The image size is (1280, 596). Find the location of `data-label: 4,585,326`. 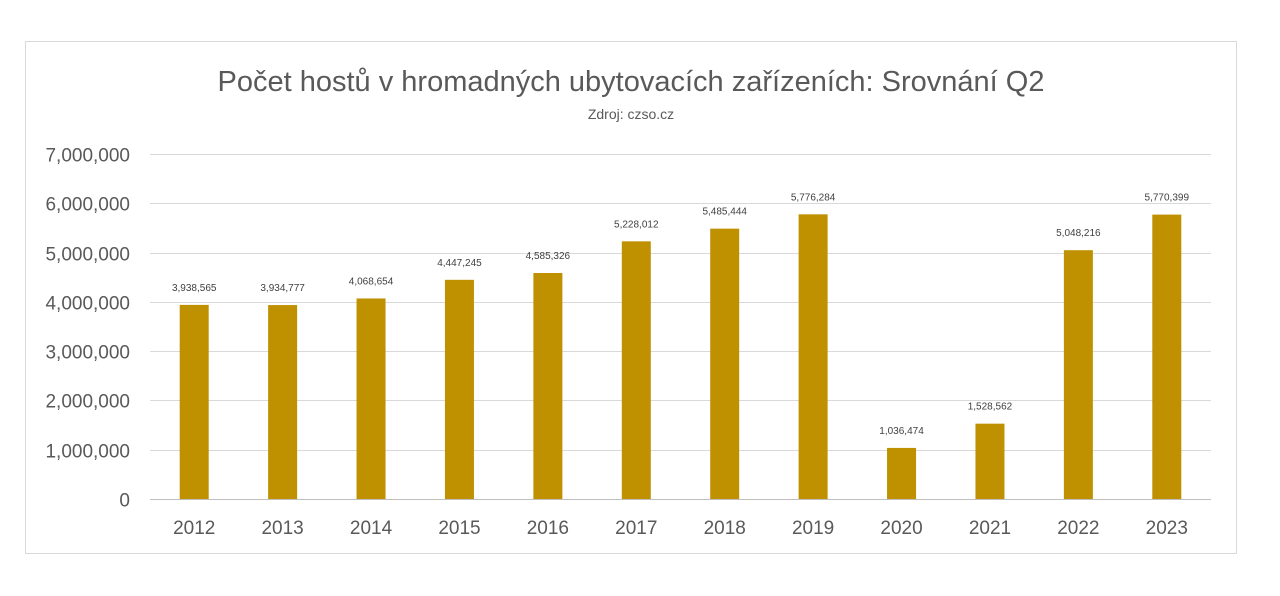

data-label: 4,585,326 is located at coordinates (548, 256).